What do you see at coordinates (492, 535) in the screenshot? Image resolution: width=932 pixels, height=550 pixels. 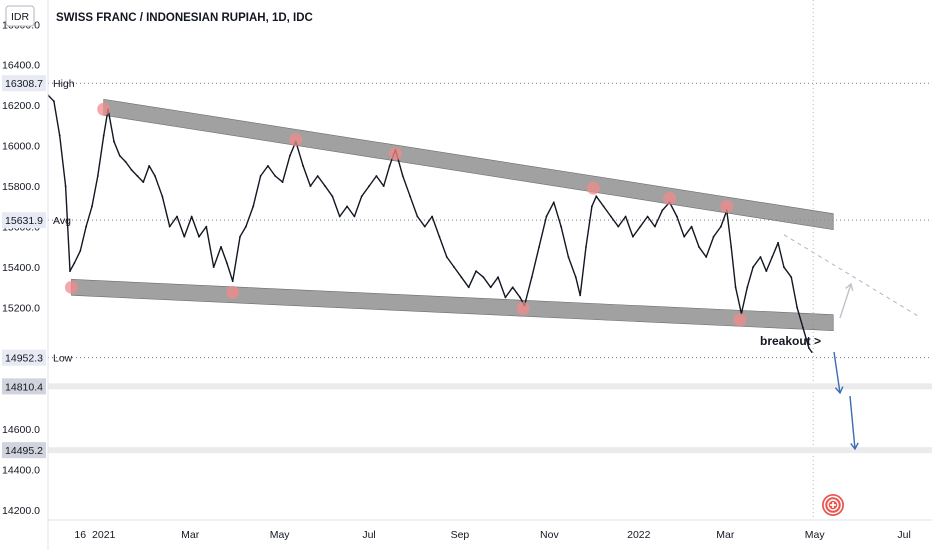 I see `x-axis-ticks: 16 2021 Mar May Jul Sep Nov 2022 Mar May Jul` at bounding box center [492, 535].